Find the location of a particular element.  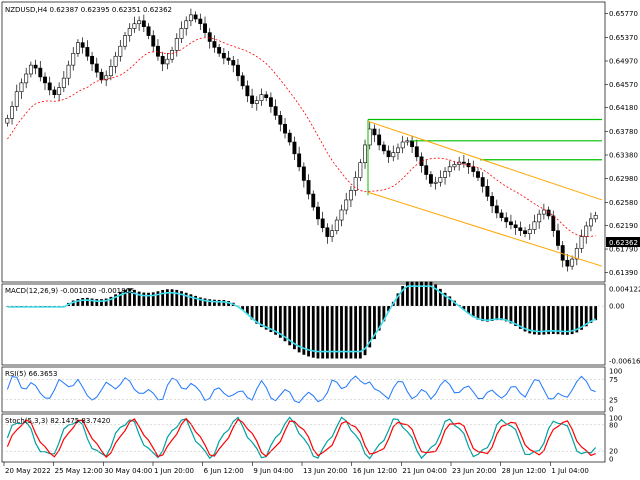

rsi-axis-label: 0 is located at coordinates (611, 410).